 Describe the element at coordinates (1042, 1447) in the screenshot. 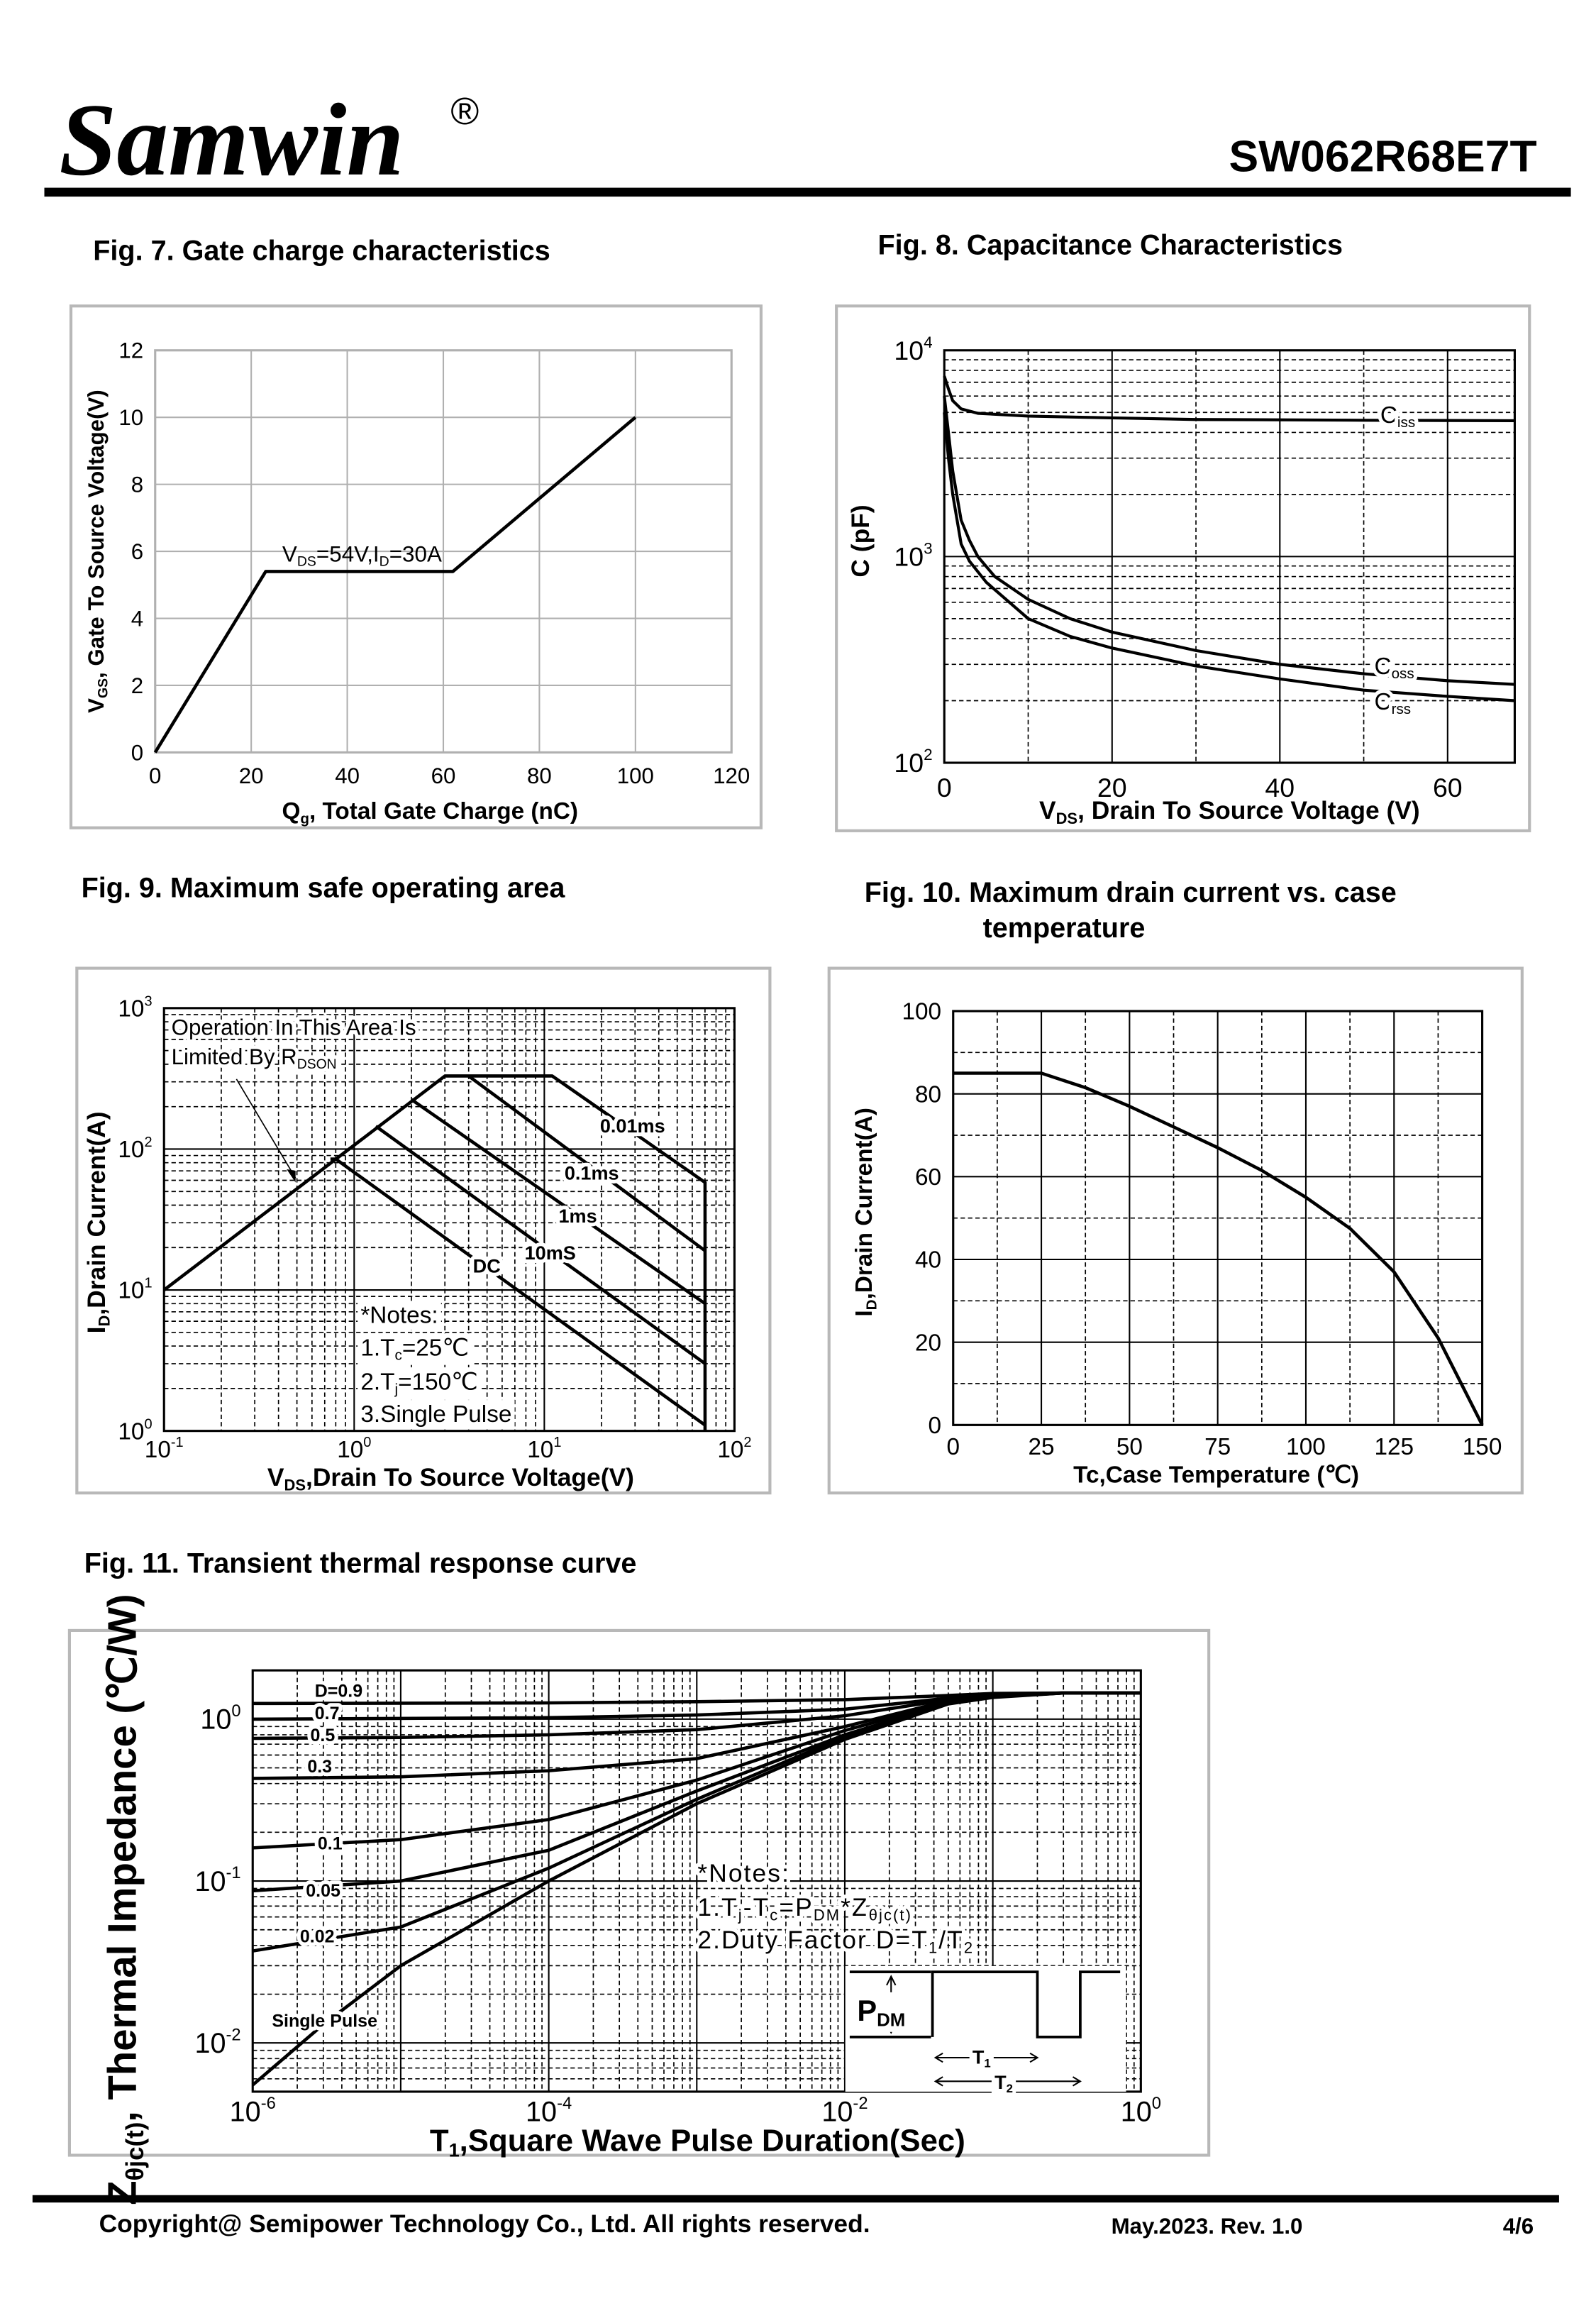

I see `x-tick-label: 25` at that location.